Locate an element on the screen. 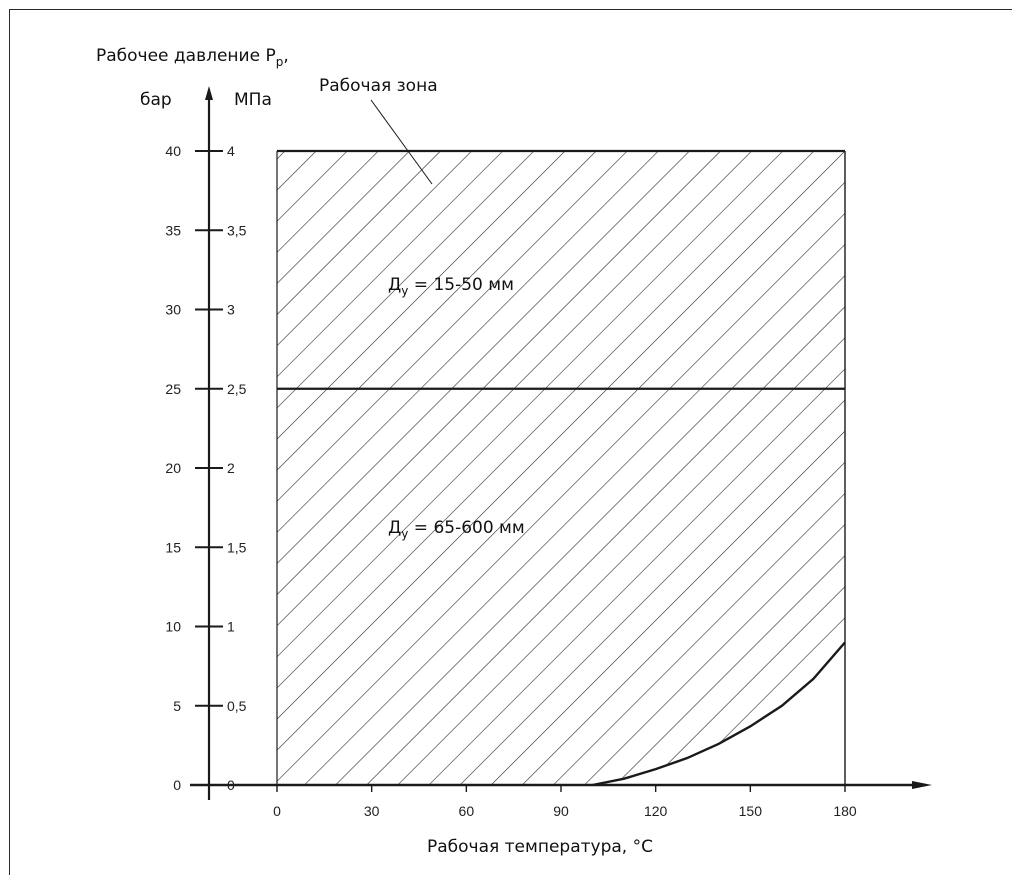 This screenshot has height=875, width=1013. y-tick-label-mpa: 4 is located at coordinates (231, 151).